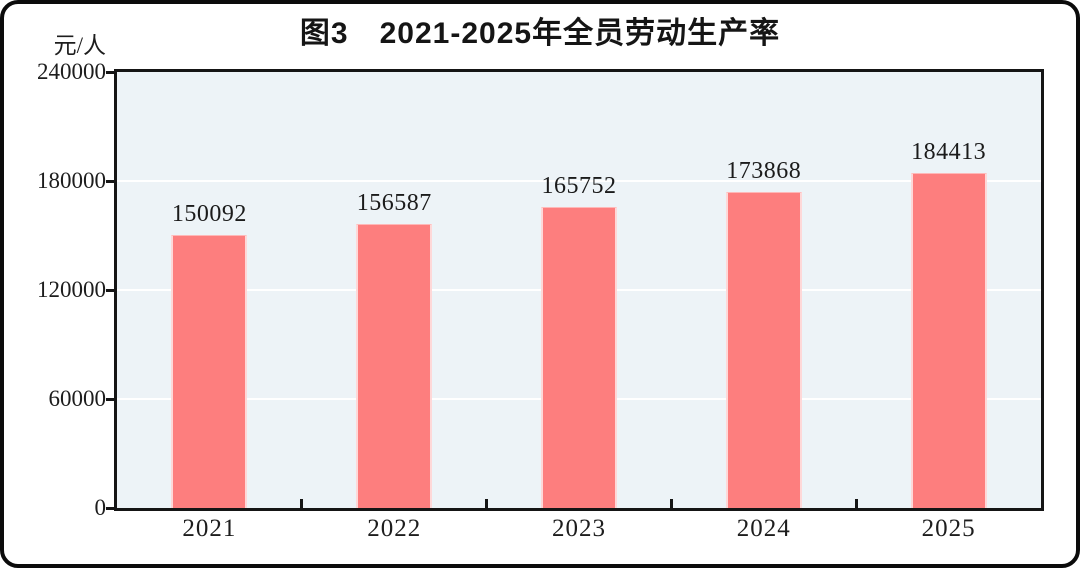 The height and width of the screenshot is (568, 1080). Describe the element at coordinates (71, 289) in the screenshot. I see `y-tick-label-120000: 120000` at that location.